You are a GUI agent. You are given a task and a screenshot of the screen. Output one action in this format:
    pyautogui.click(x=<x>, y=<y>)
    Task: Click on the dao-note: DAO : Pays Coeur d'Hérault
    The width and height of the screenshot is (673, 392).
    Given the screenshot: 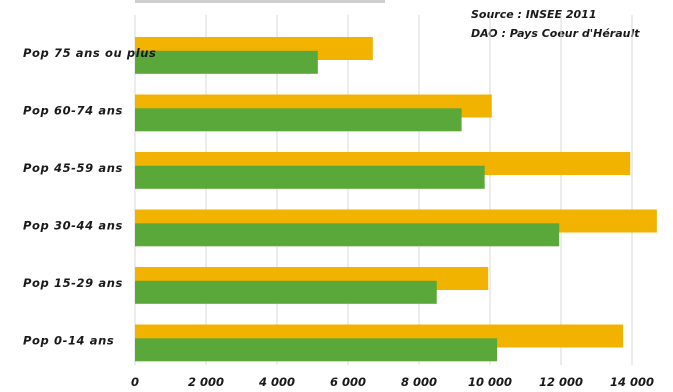 What is the action you would take?
    pyautogui.click(x=555, y=33)
    